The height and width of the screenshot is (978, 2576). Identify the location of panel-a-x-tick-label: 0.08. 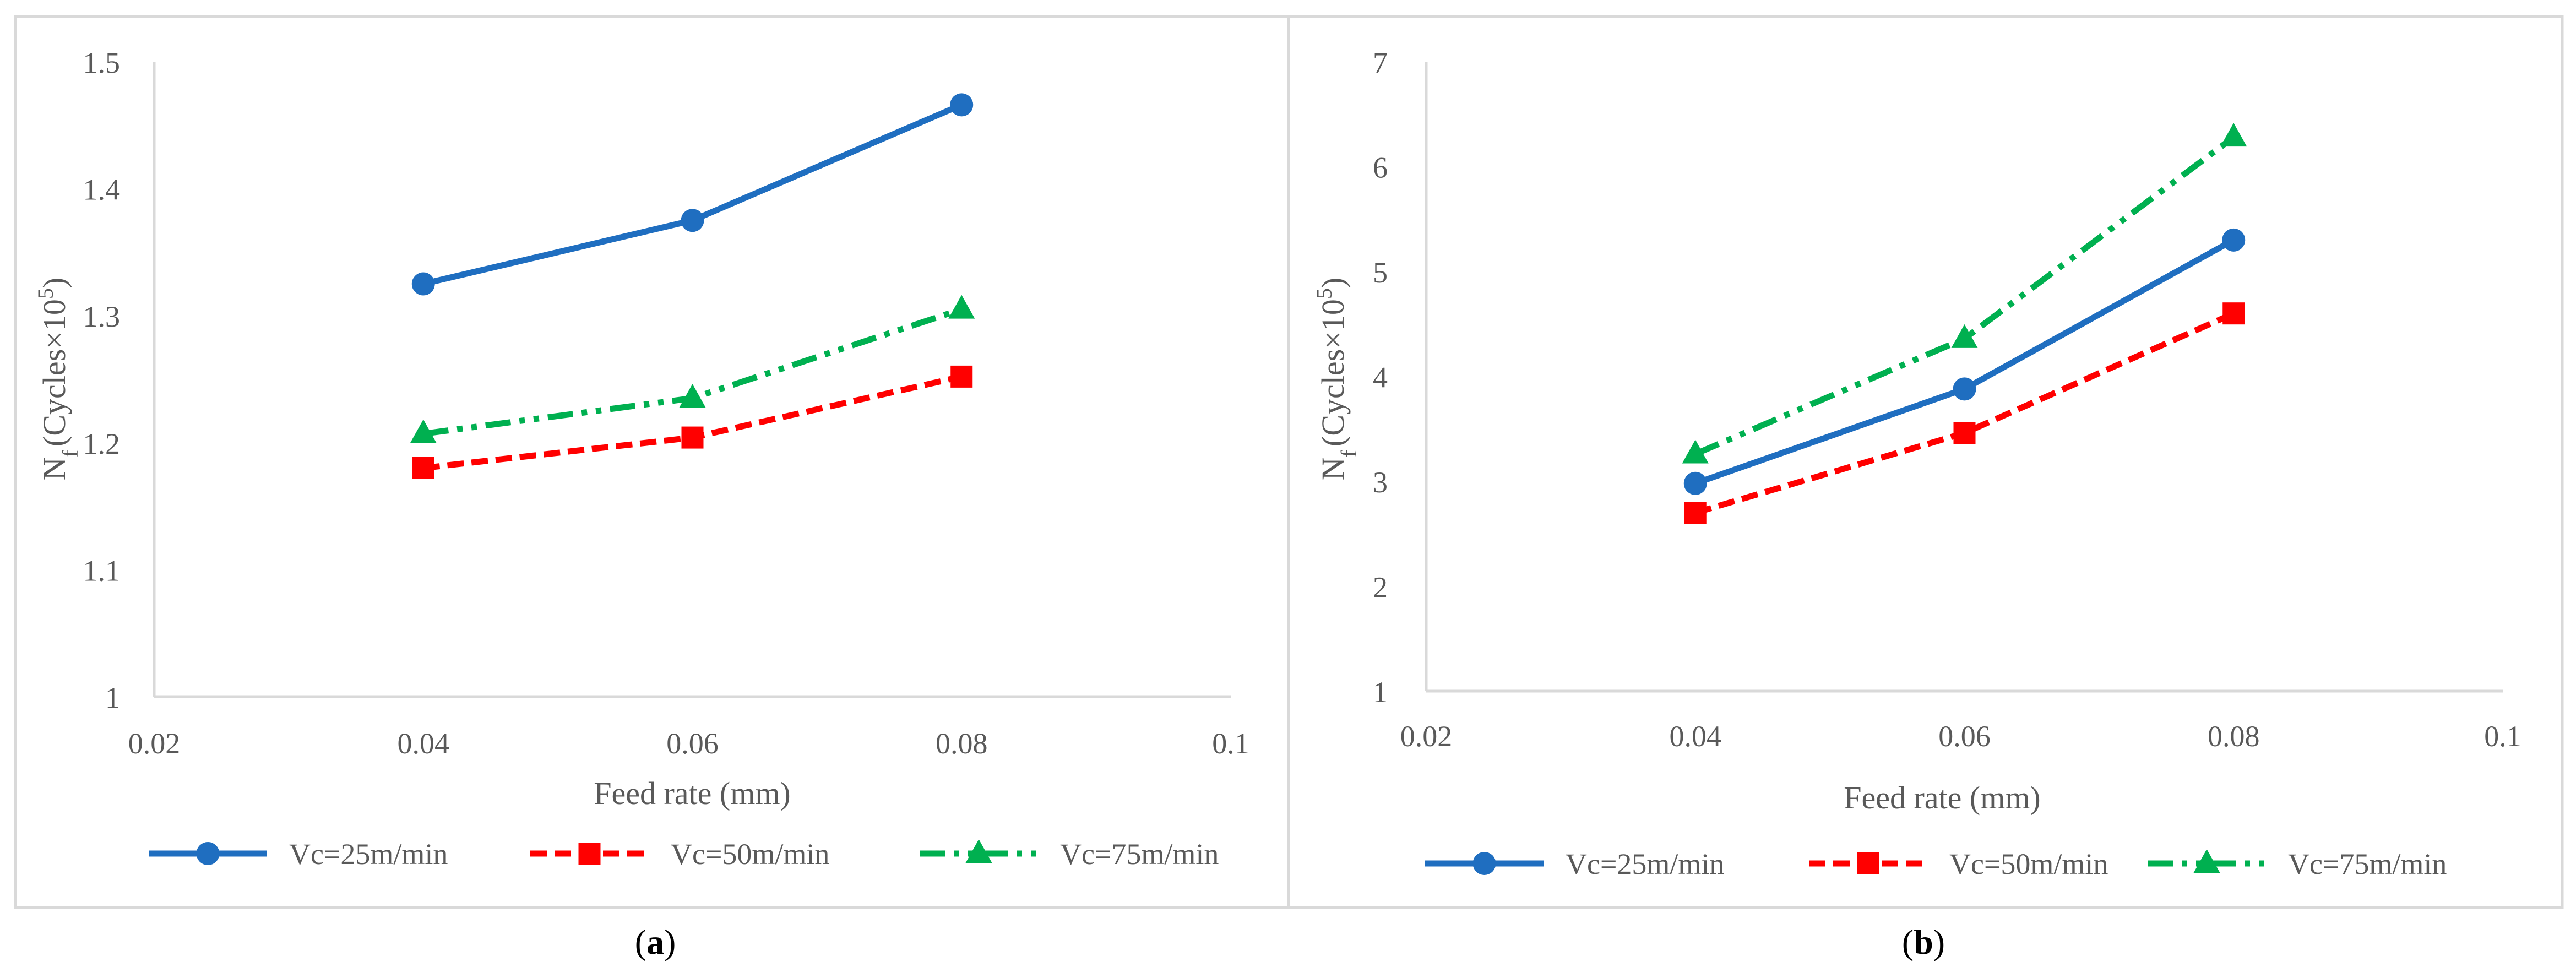
(962, 743).